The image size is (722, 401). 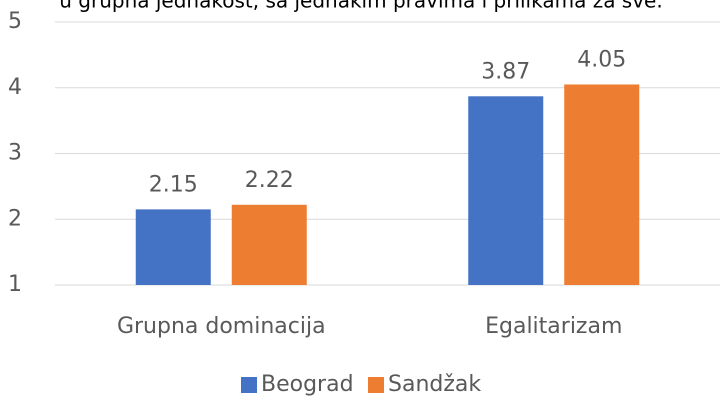 What do you see at coordinates (15, 218) in the screenshot?
I see `y-tick-label: 2` at bounding box center [15, 218].